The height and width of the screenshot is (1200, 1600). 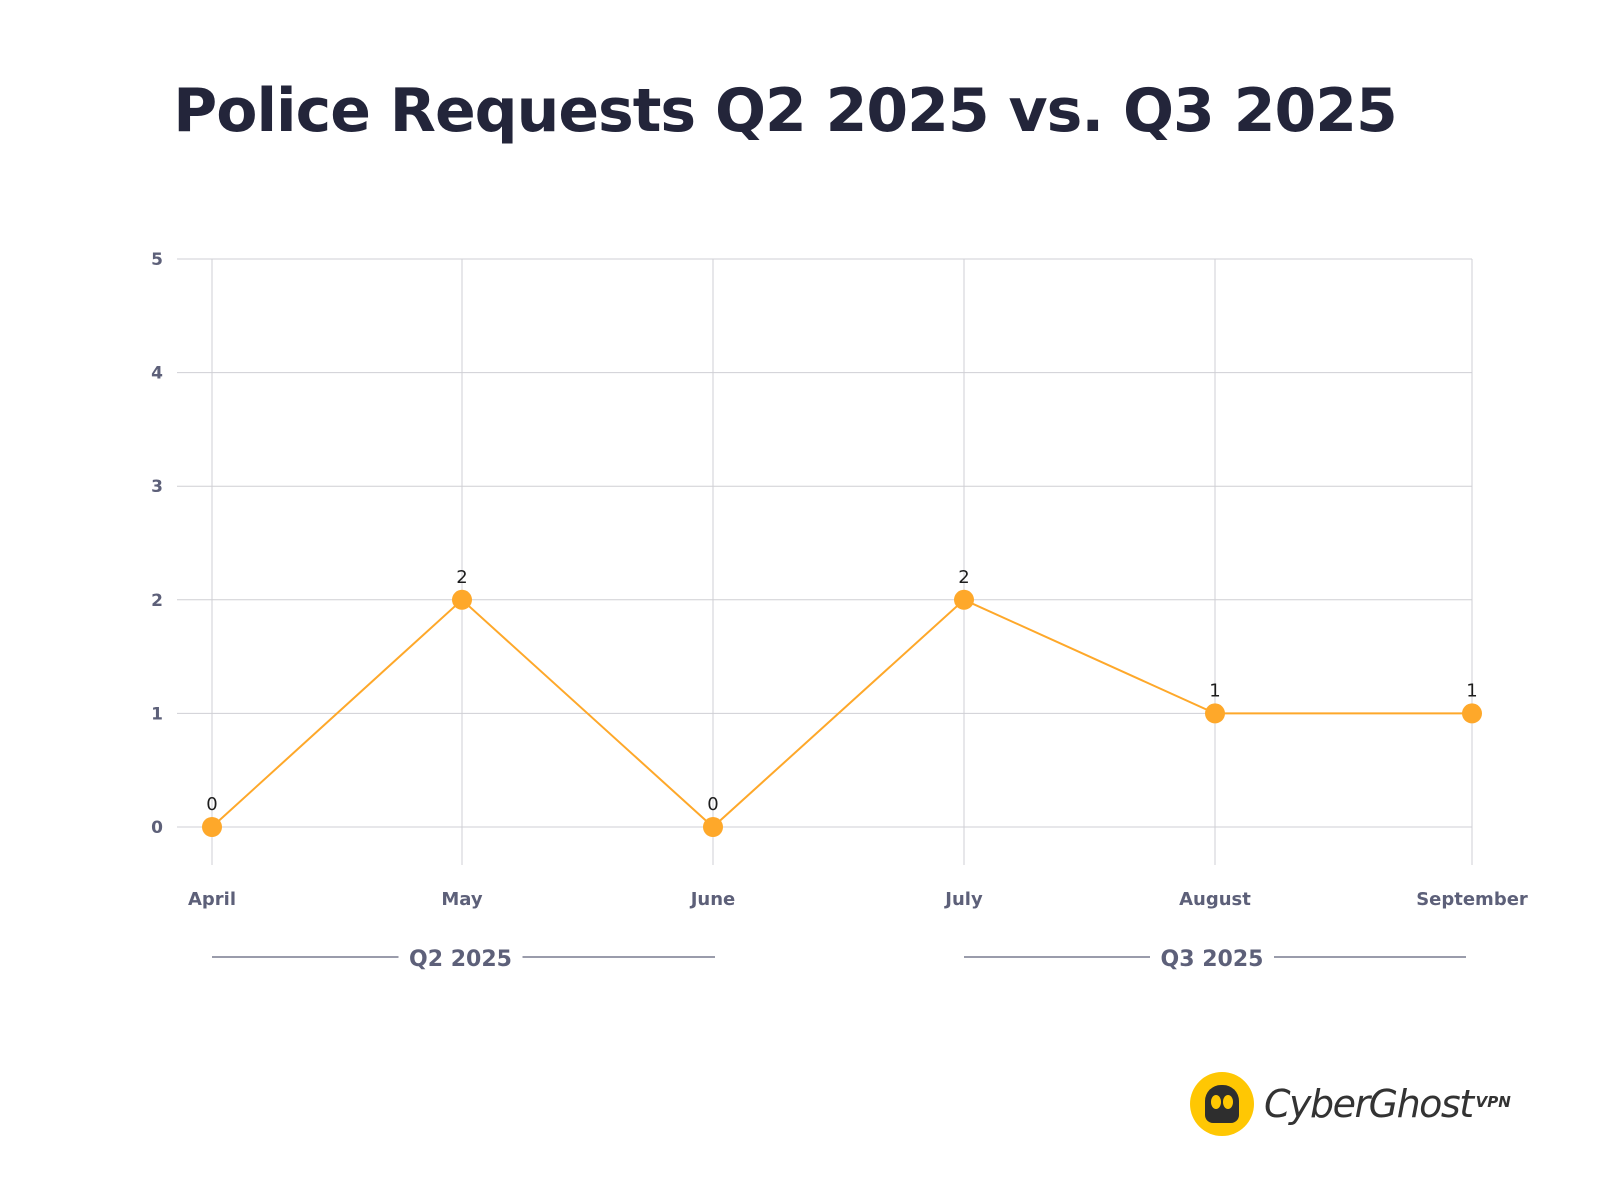 I want to click on x-tick-label: August, so click(x=1215, y=899).